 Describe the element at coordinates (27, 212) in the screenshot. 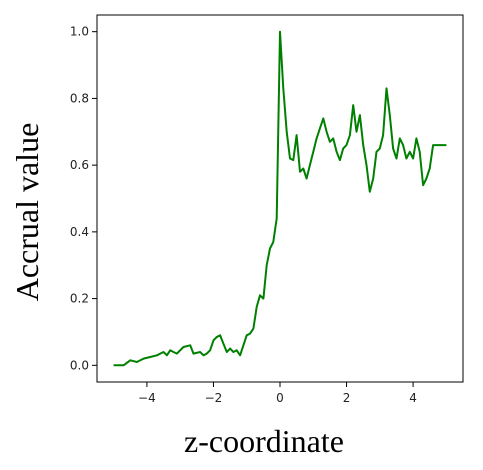

I see `y-axis-title: Accrual value` at that location.